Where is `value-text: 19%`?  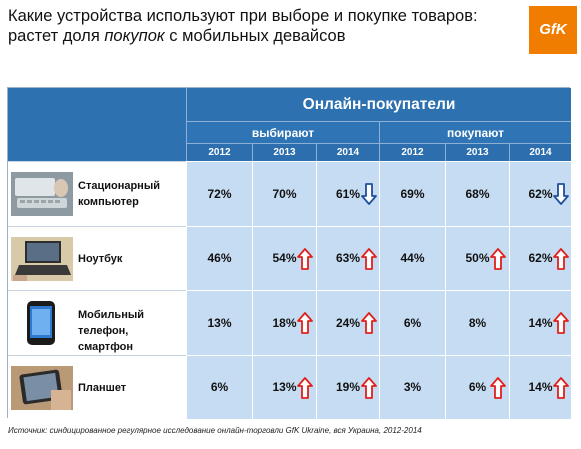 value-text: 19% is located at coordinates (348, 387).